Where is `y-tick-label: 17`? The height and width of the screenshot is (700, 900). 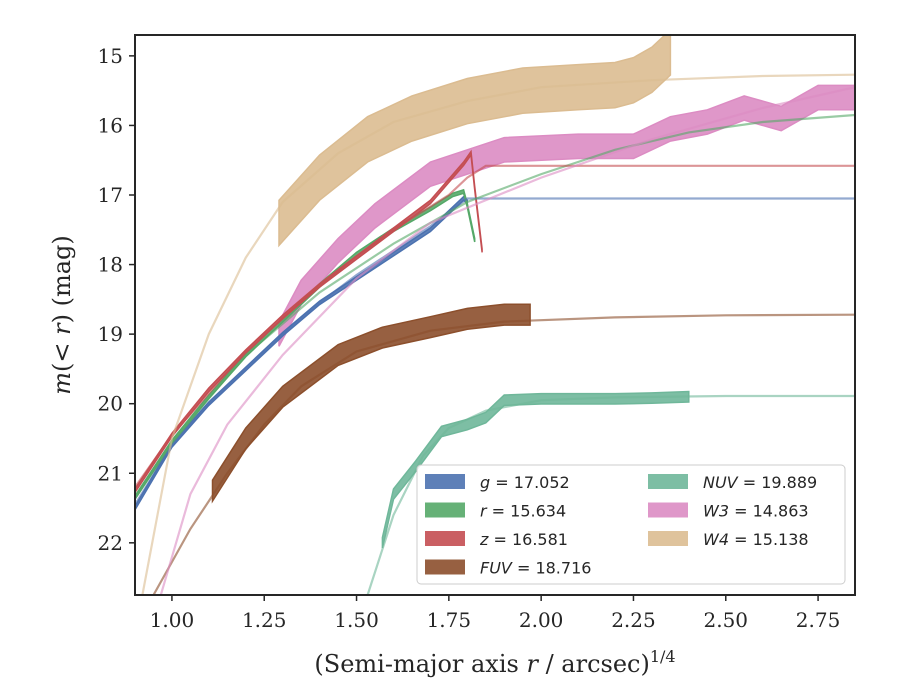
y-tick-label: 17 is located at coordinates (110, 195).